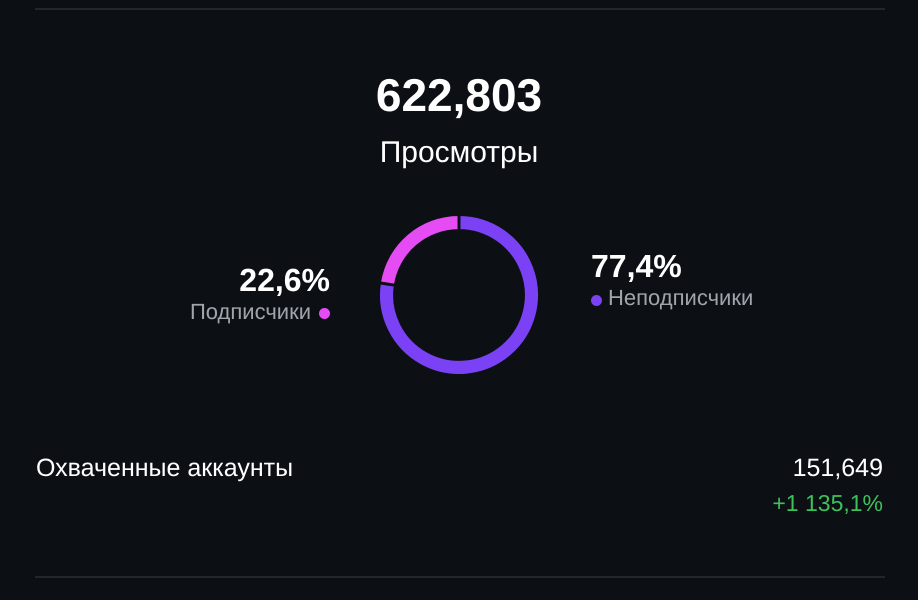 The image size is (918, 600). I want to click on chart-subtitle: Просмотры, so click(459, 153).